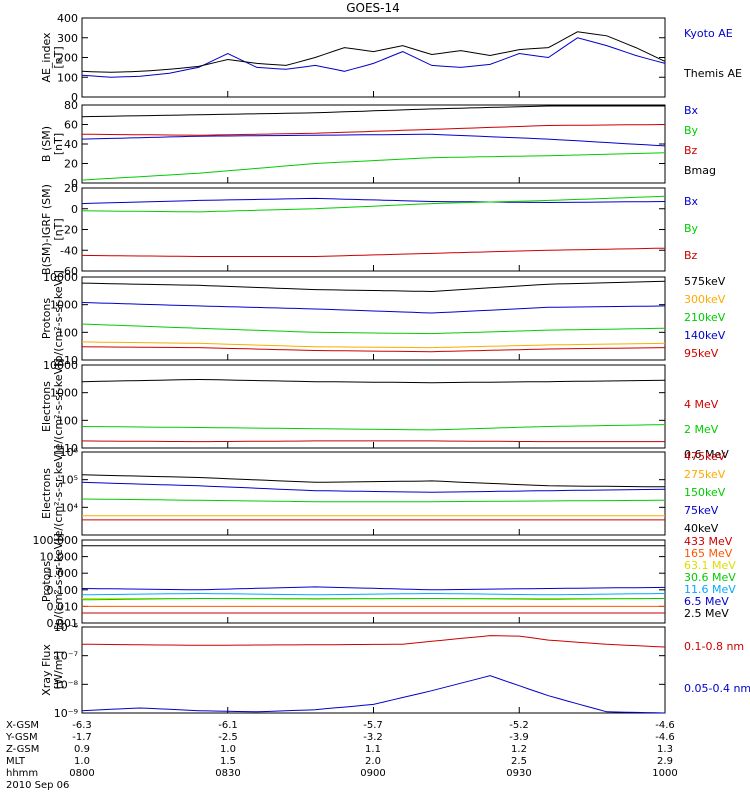 The height and width of the screenshot is (804, 750). What do you see at coordinates (71, 448) in the screenshot?
I see `y-tick-label: 10` at bounding box center [71, 448].